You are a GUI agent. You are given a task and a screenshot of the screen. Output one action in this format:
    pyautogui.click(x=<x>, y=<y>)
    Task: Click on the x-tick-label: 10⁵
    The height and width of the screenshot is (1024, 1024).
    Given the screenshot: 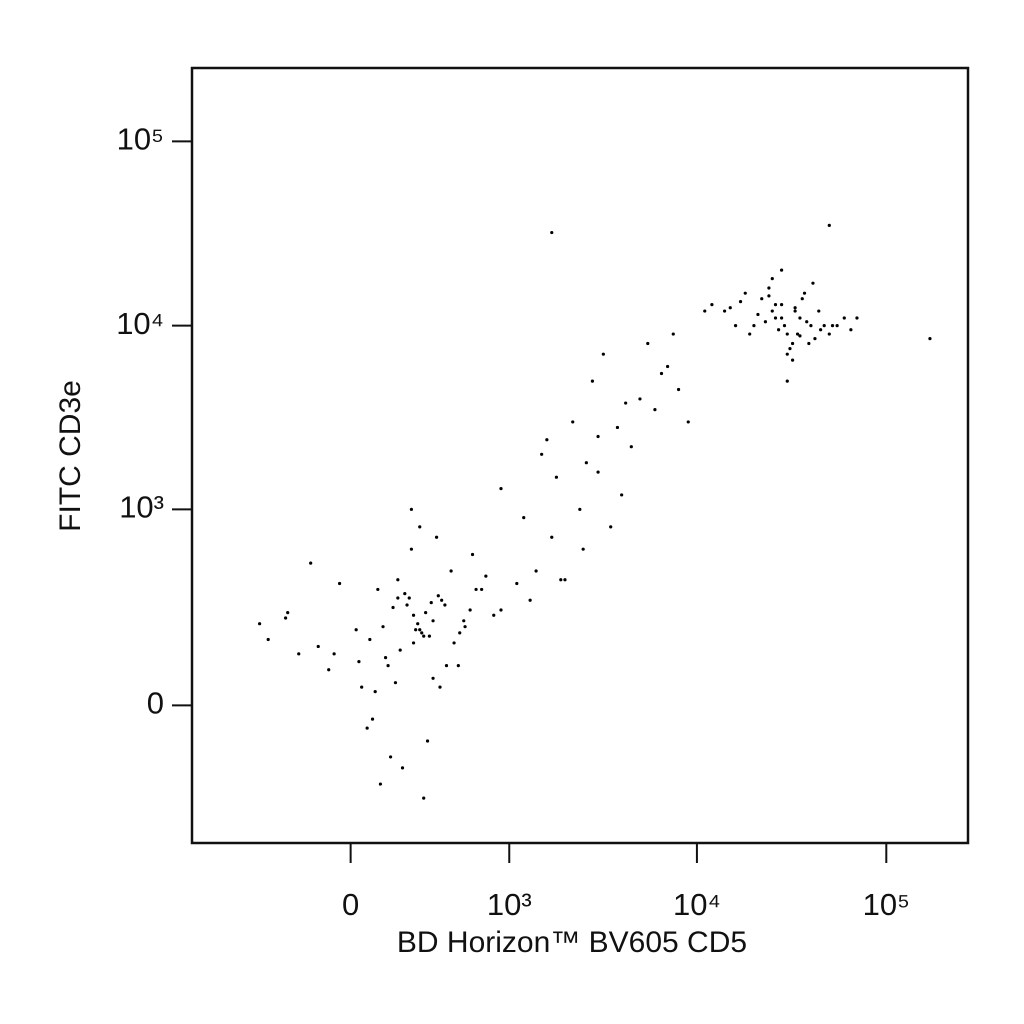 What is the action you would take?
    pyautogui.click(x=886, y=904)
    